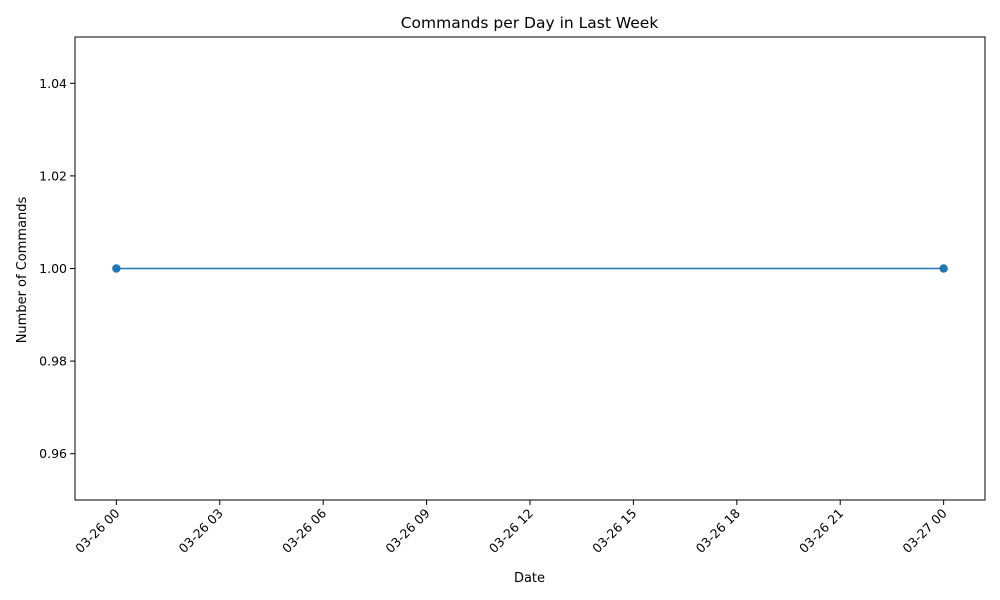  I want to click on series-layer, so click(530, 268).